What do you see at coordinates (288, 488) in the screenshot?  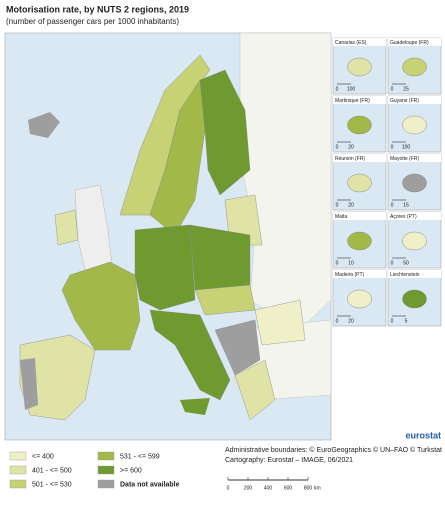 I see `scale-label: 600` at bounding box center [288, 488].